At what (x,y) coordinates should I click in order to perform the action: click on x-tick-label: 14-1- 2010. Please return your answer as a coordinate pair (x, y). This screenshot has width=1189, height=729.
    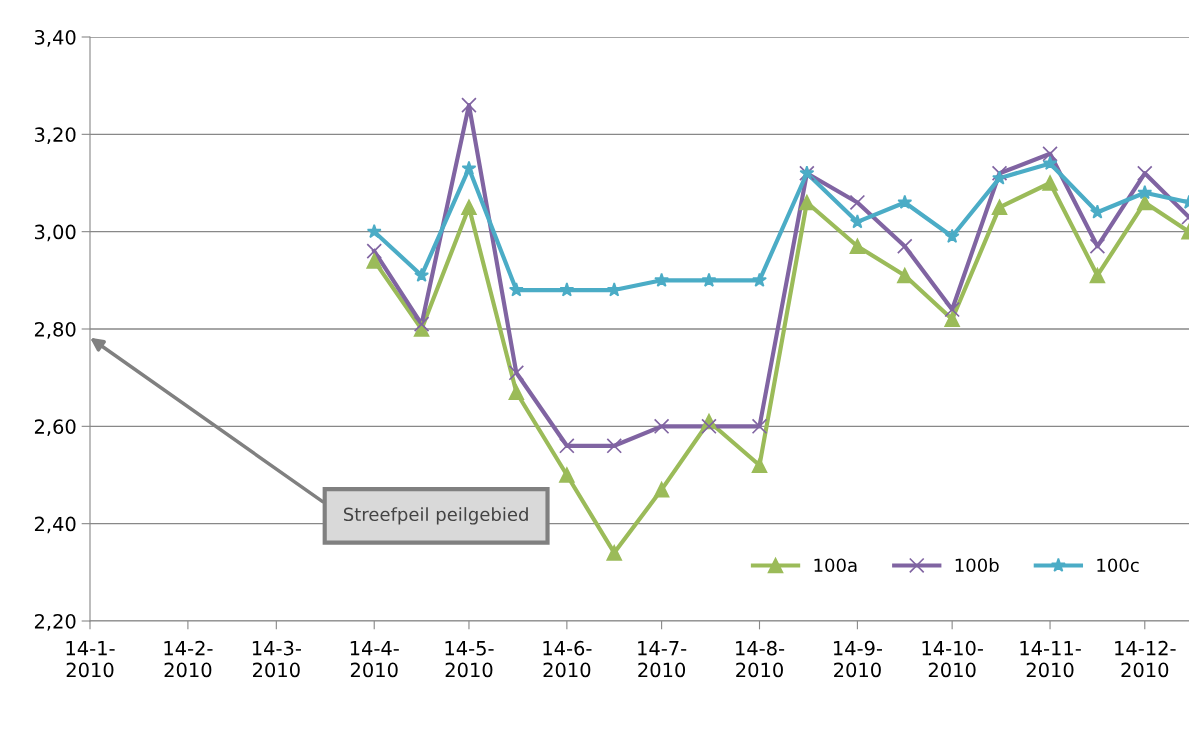
    Looking at the image, I should click on (90, 659).